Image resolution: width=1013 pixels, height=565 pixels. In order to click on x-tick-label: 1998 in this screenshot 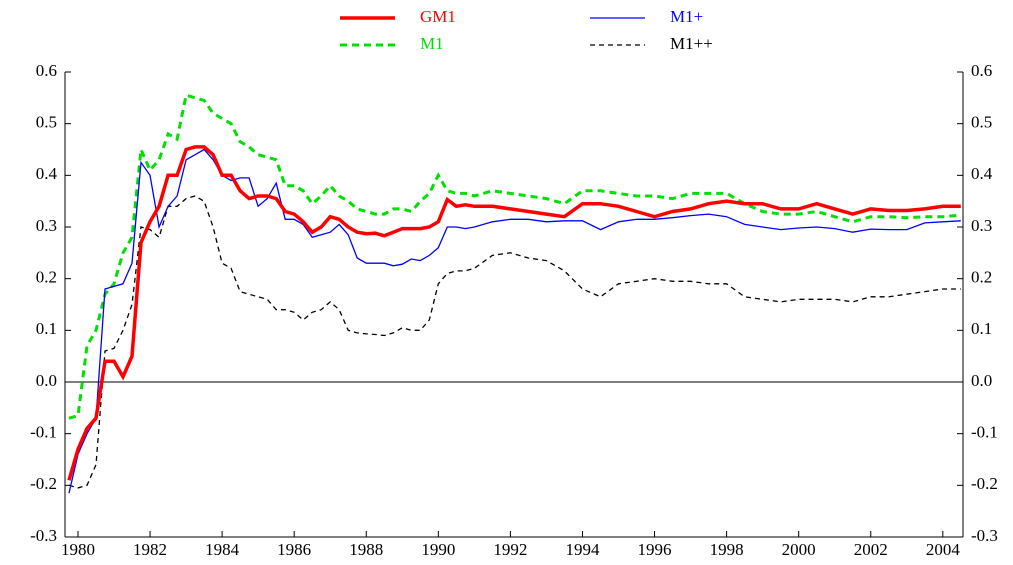, I will do `click(727, 549)`.